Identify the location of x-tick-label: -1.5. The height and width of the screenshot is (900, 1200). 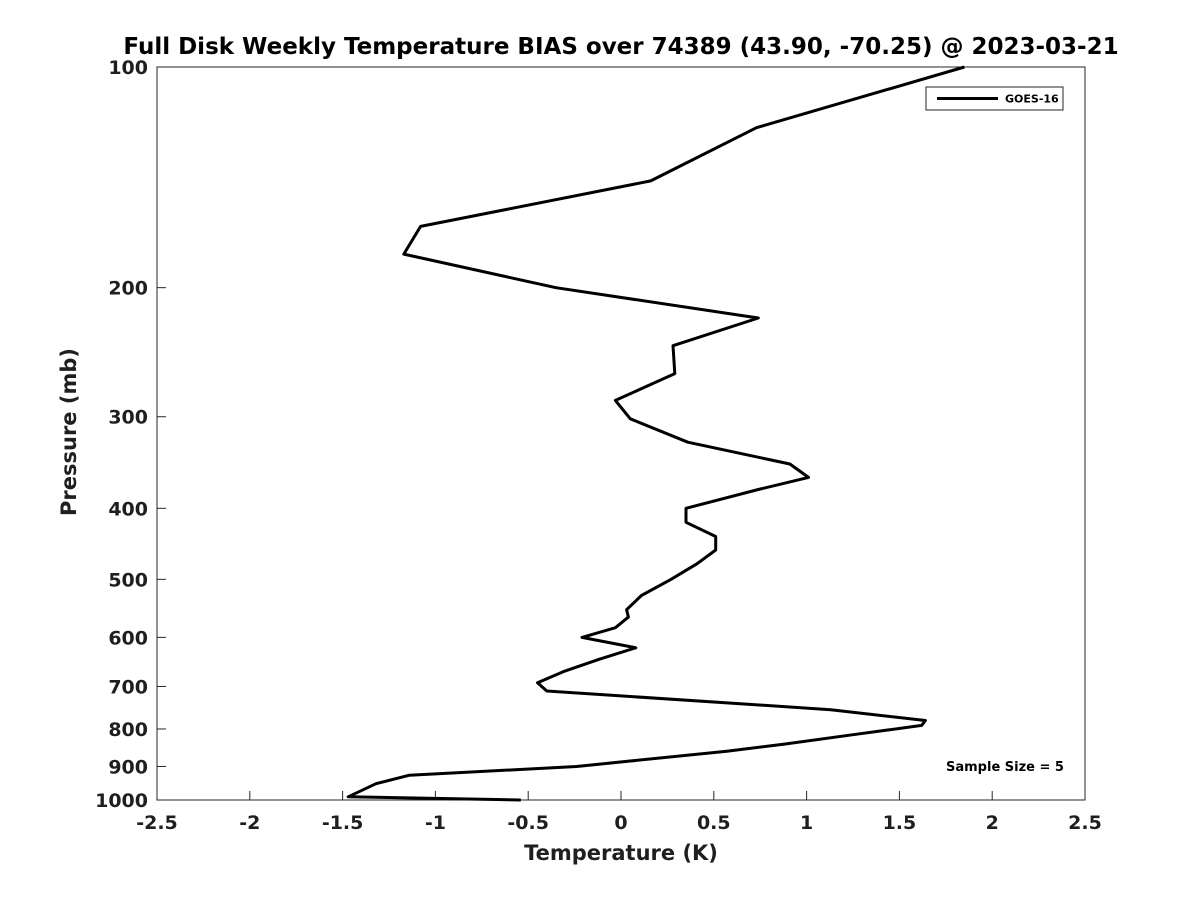
(343, 823).